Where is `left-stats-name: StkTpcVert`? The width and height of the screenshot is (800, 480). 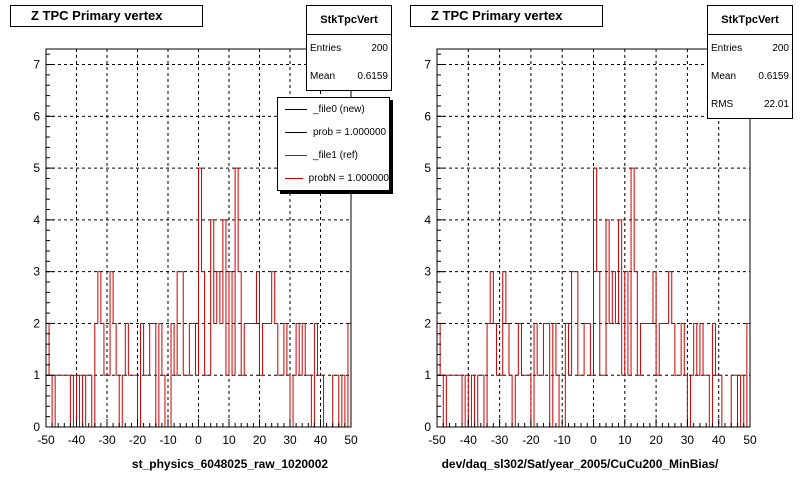 left-stats-name: StkTpcVert is located at coordinates (349, 20).